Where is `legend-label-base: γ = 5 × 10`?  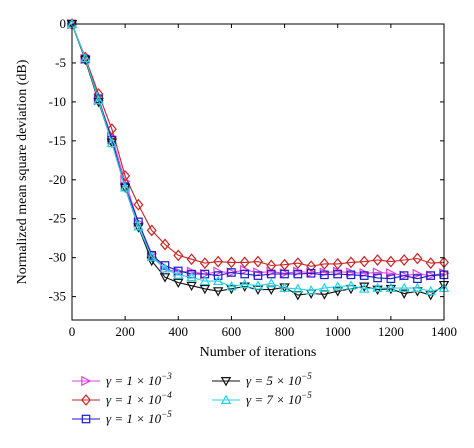
legend-label-base: γ = 5 × 10 is located at coordinates (274, 380).